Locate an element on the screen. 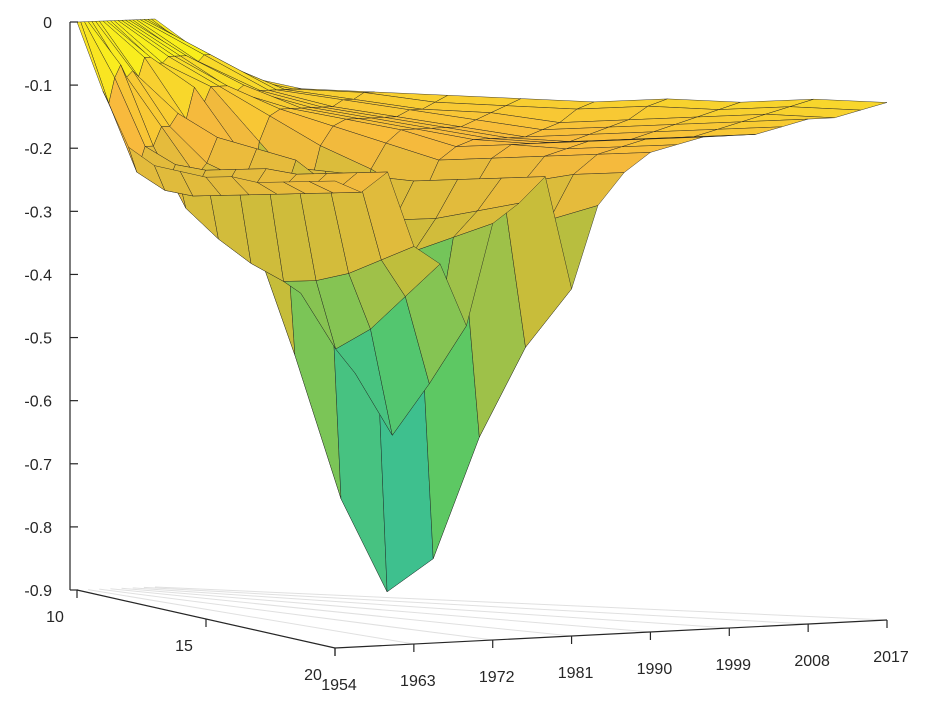 This screenshot has width=938, height=702. z-tick-label: -0.9 is located at coordinates (38, 591).